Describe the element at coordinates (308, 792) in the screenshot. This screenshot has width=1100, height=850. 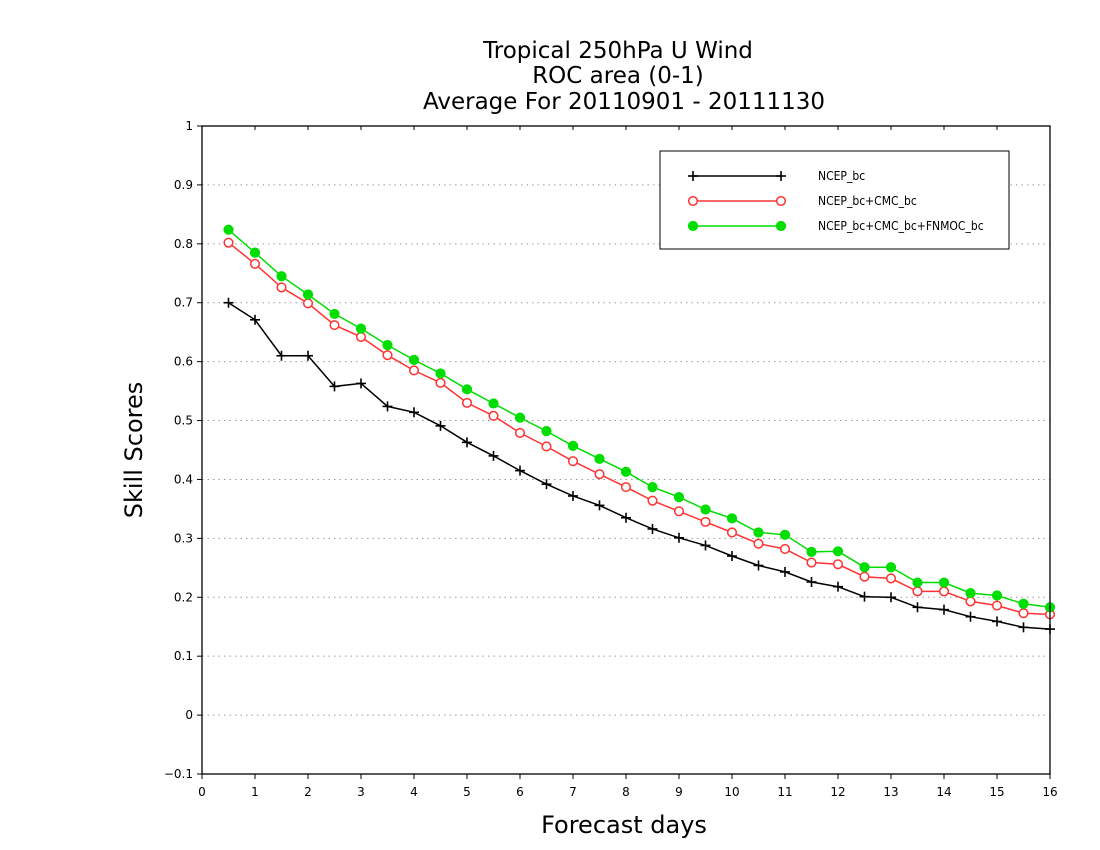
I see `x-tick-label: 2` at that location.